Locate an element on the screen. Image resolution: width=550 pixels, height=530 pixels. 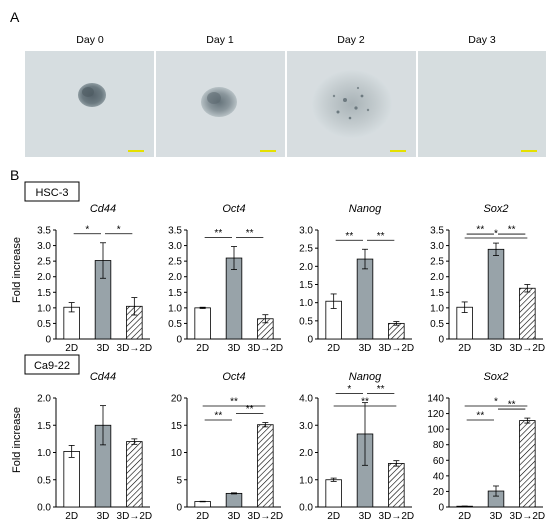
y-tick-label: 80 is located at coordinates (439, 445).